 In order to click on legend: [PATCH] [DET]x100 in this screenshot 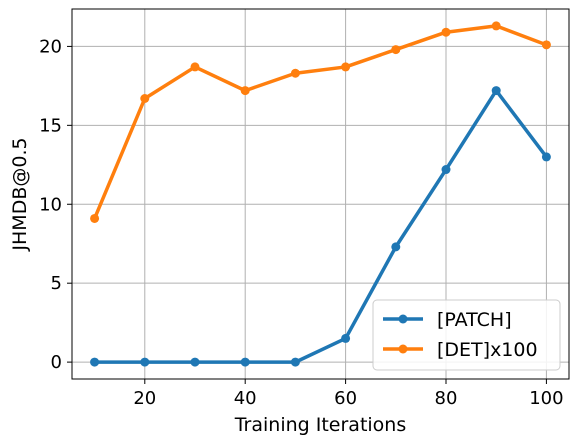, I will do `click(466, 335)`.